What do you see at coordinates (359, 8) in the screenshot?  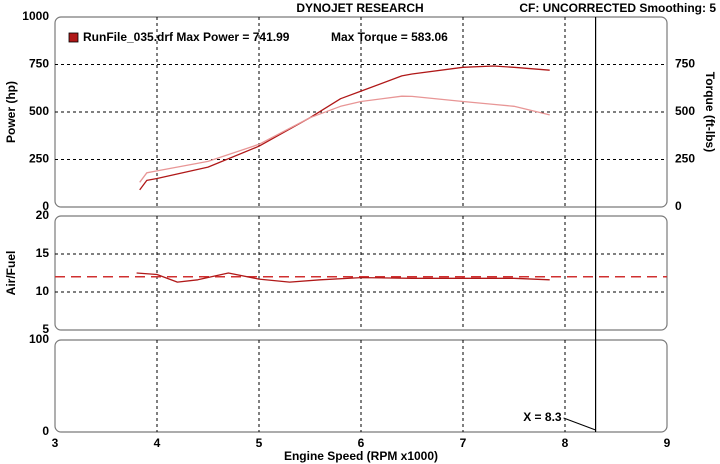 I see `chart-title: DYNOJET RESEARCH` at bounding box center [359, 8].